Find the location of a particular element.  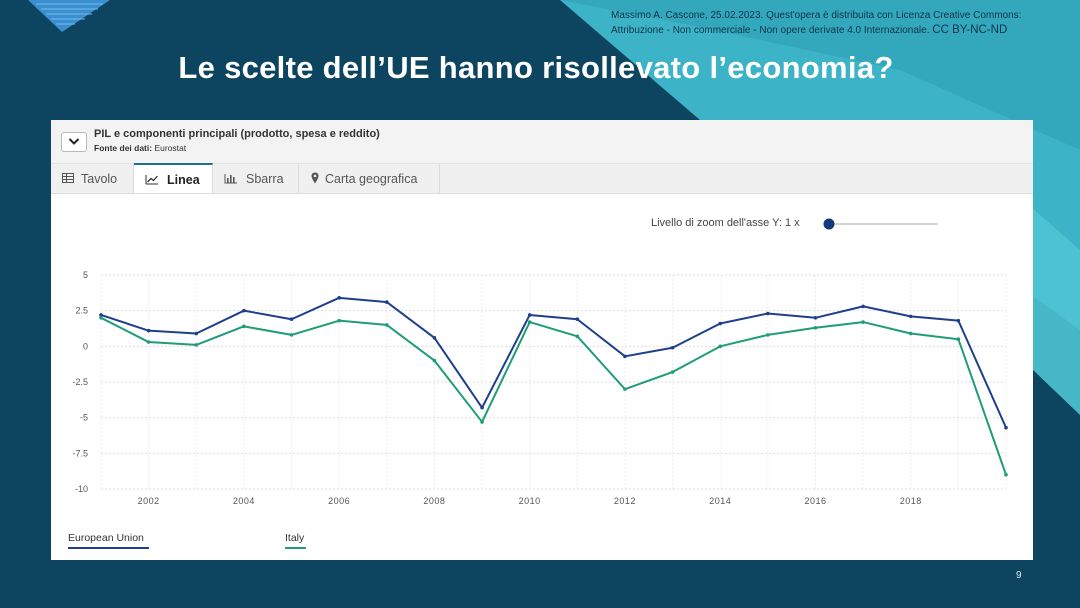

dataset-source: Fonte dei dati: Eurostat is located at coordinates (140, 148).